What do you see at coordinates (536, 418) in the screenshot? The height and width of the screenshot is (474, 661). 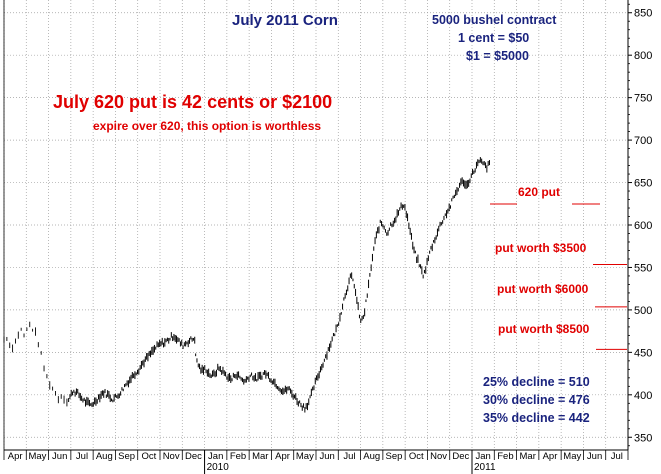 I see `decline-35: 35% decline = 442` at bounding box center [536, 418].